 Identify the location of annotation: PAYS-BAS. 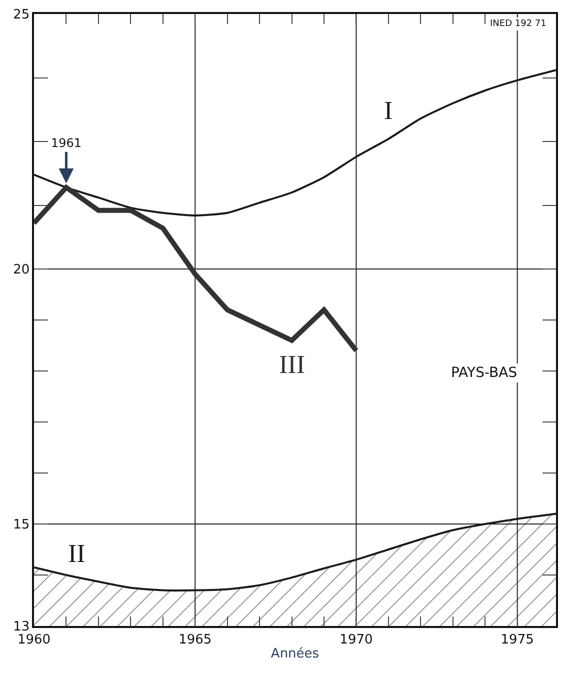
(484, 373).